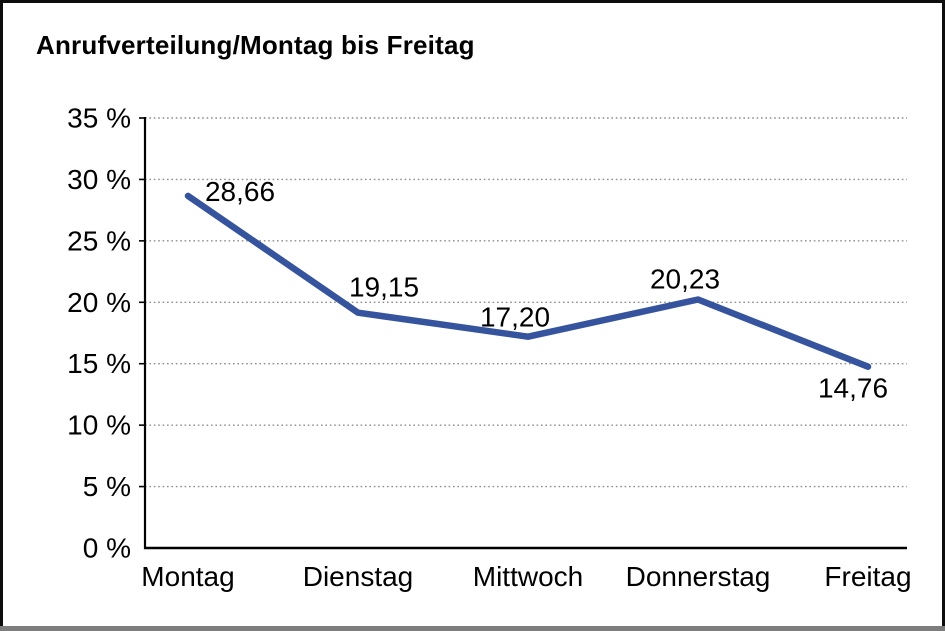 This screenshot has width=945, height=631. What do you see at coordinates (698, 576) in the screenshot?
I see `x-category-label: Donnerstag` at bounding box center [698, 576].